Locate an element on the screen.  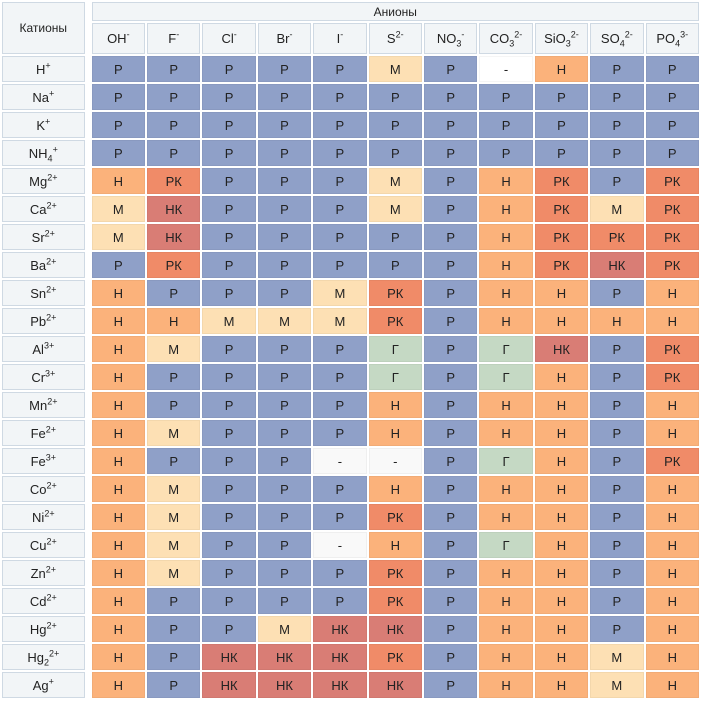
anions.0-symbol: OH is located at coordinates (117, 38).